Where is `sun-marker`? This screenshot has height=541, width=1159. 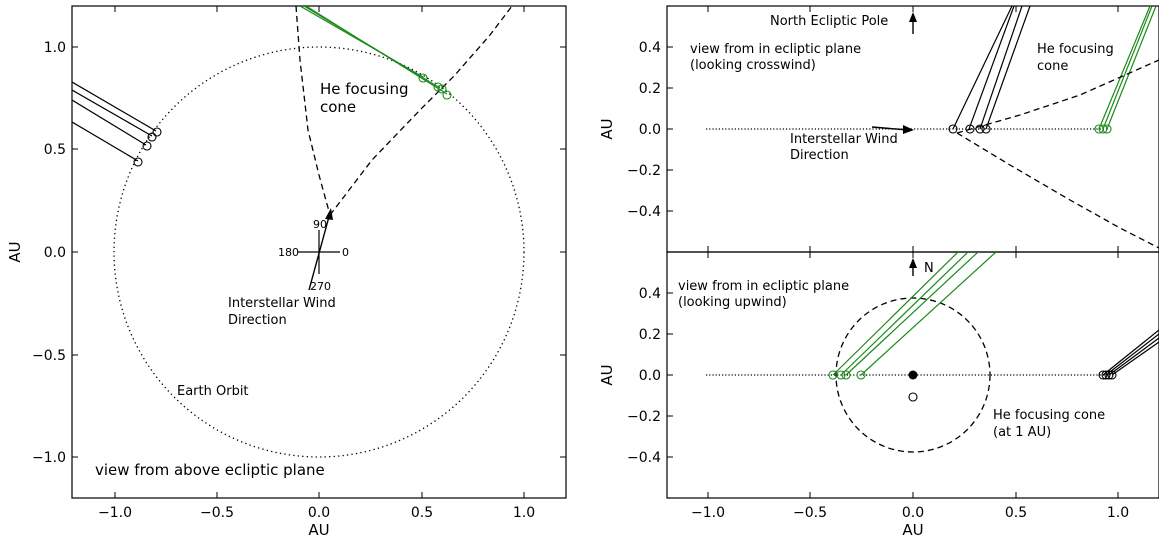
sun-marker is located at coordinates (913, 375).